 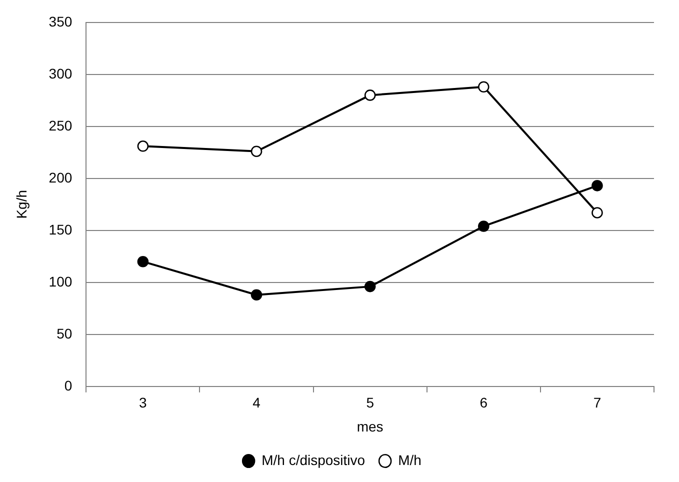 What do you see at coordinates (597, 402) in the screenshot?
I see `x-tick-label: 7` at bounding box center [597, 402].